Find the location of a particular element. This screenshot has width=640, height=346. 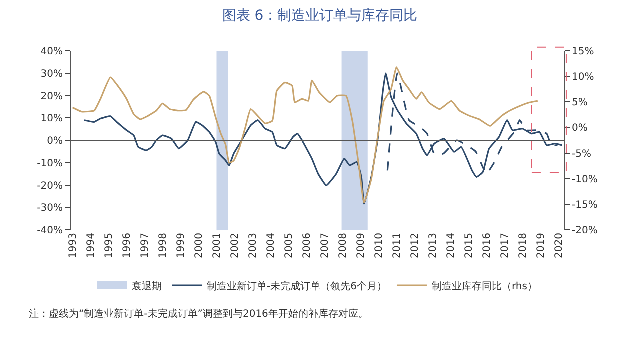

y2-tick-label: 5% is located at coordinates (580, 103).